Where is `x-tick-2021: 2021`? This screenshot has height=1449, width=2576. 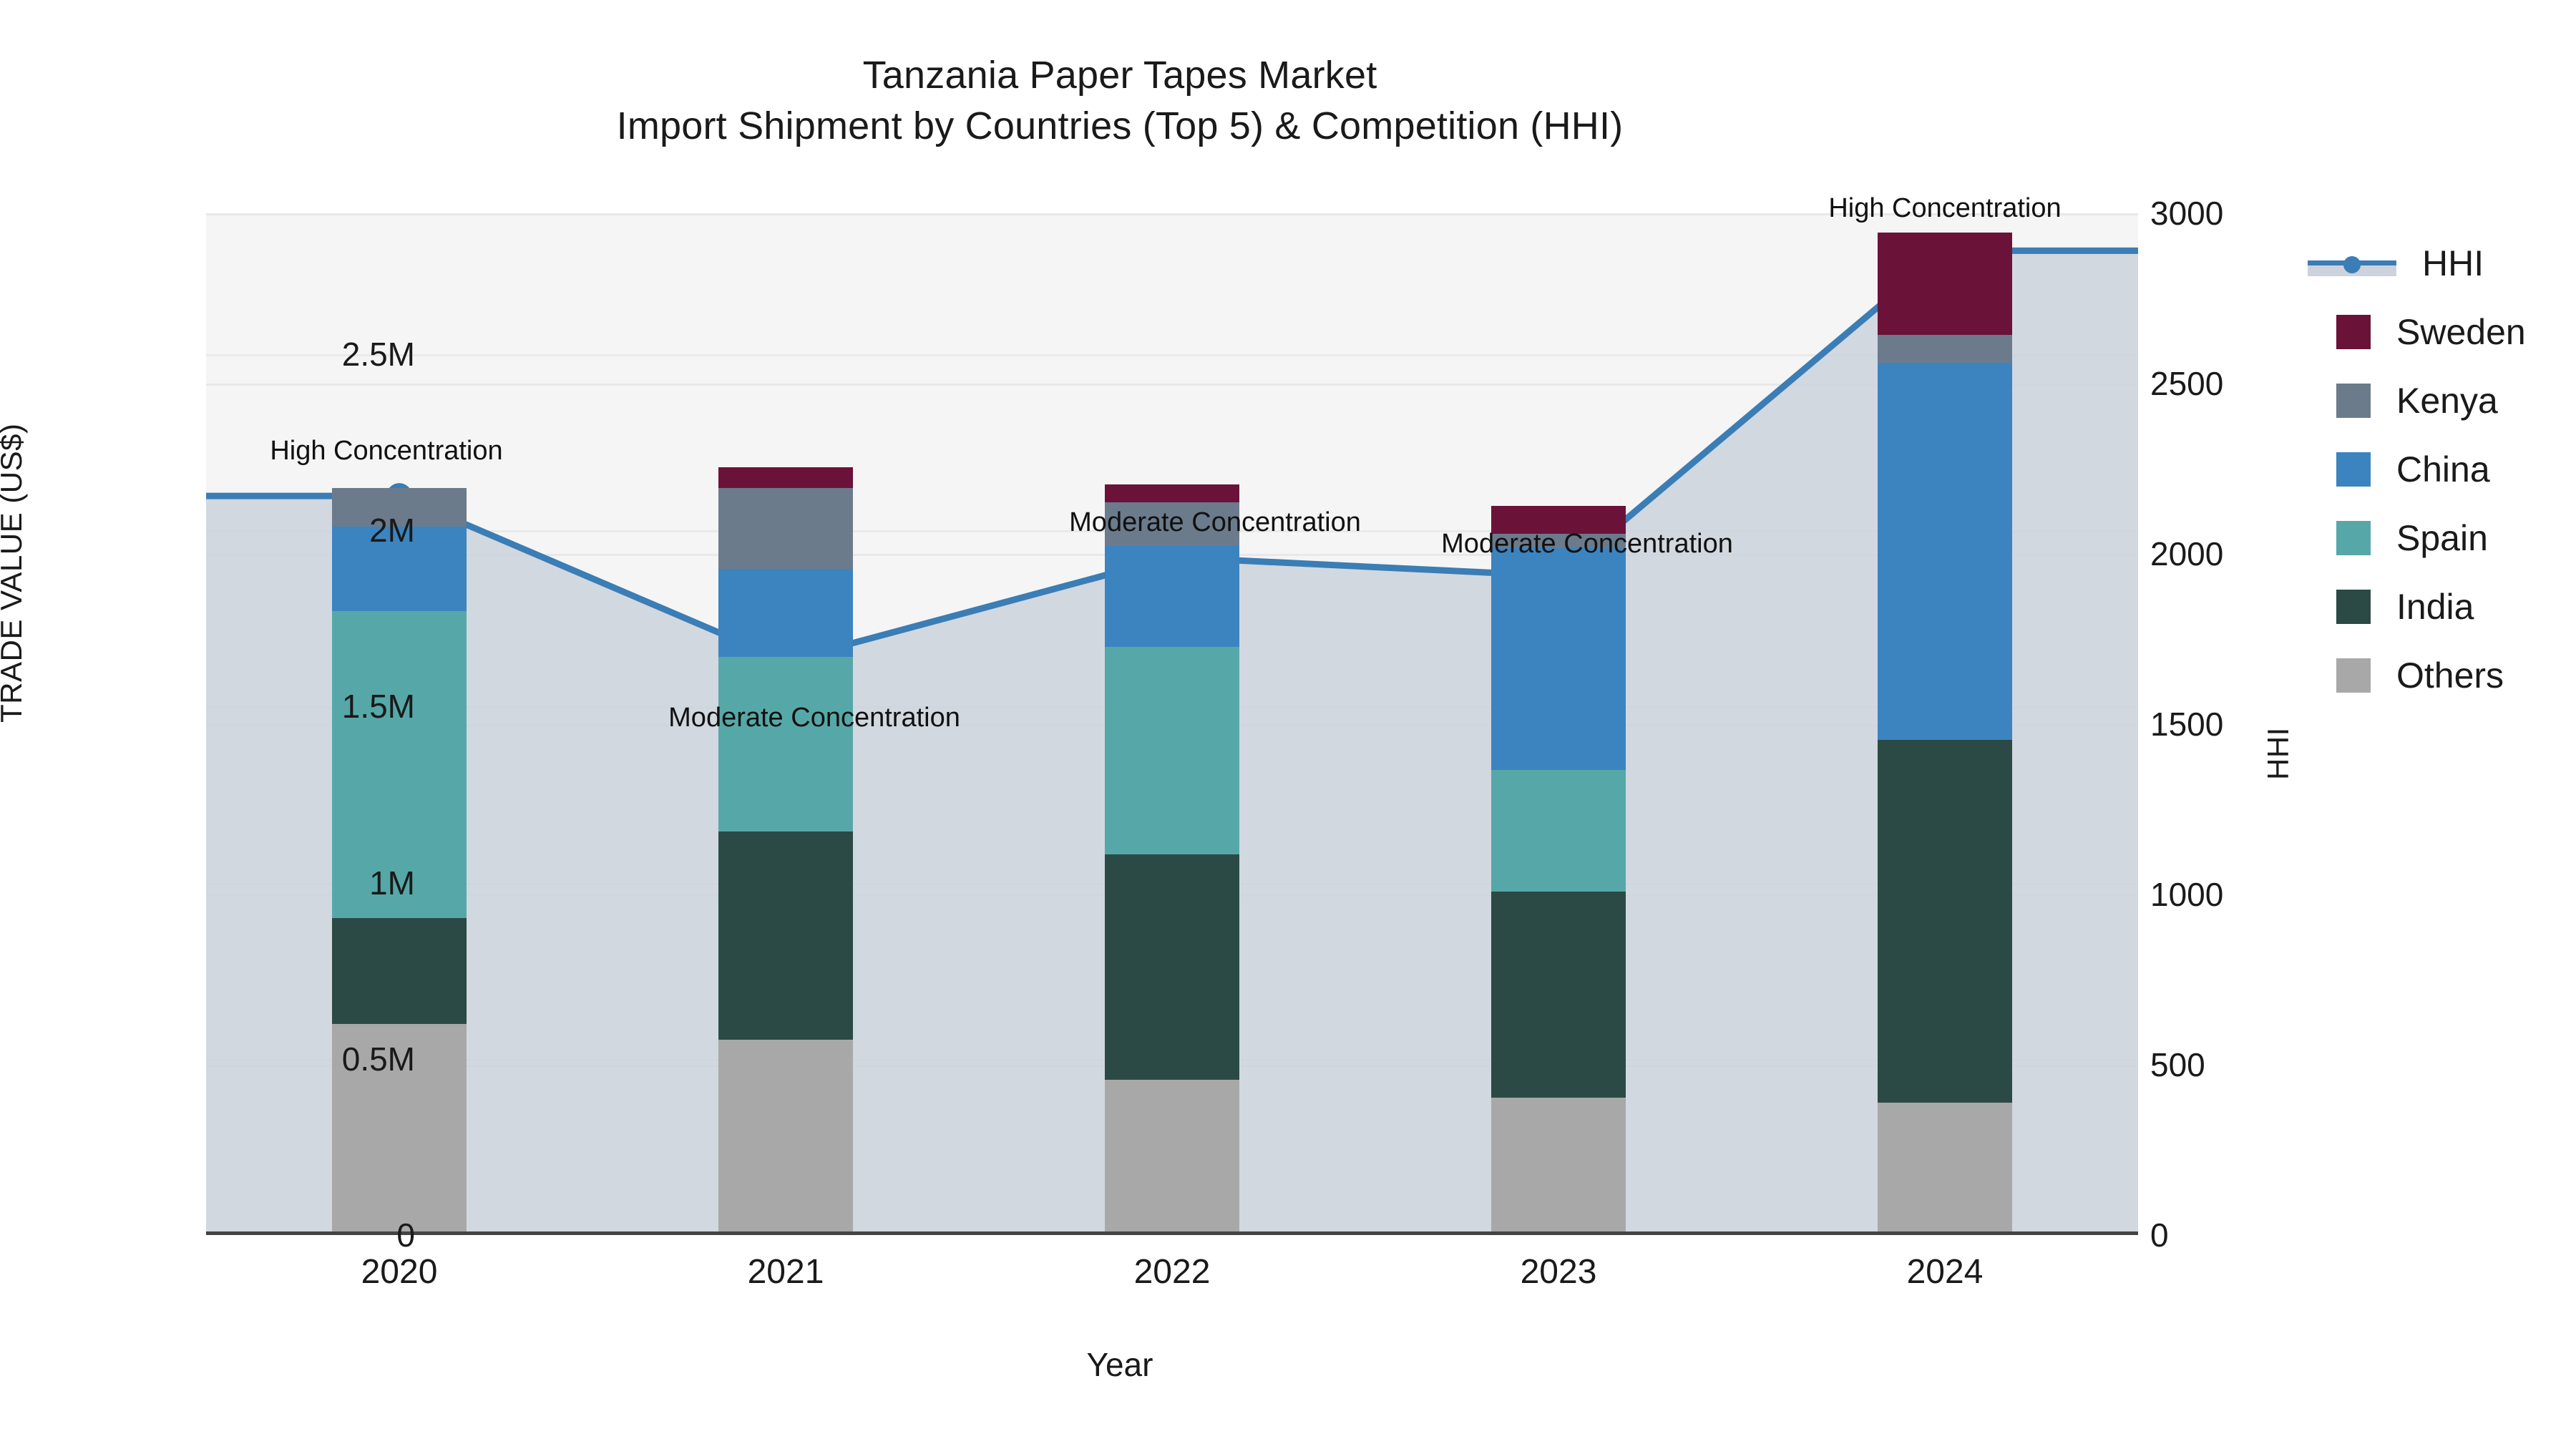 x-tick-2021: 2021 is located at coordinates (785, 1272).